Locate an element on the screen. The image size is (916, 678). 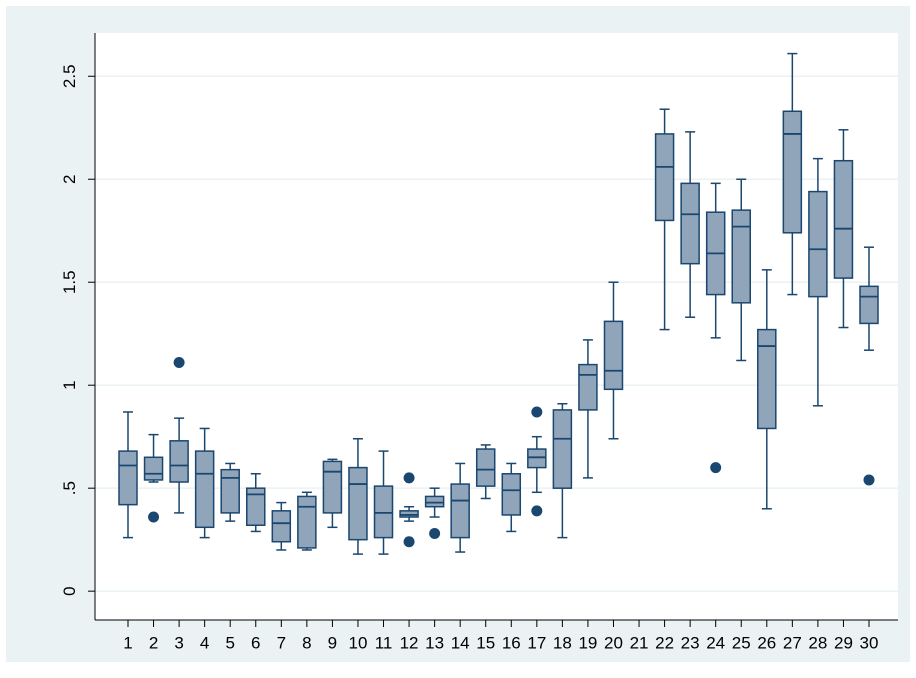
x-tick-label: 23 is located at coordinates (690, 642).